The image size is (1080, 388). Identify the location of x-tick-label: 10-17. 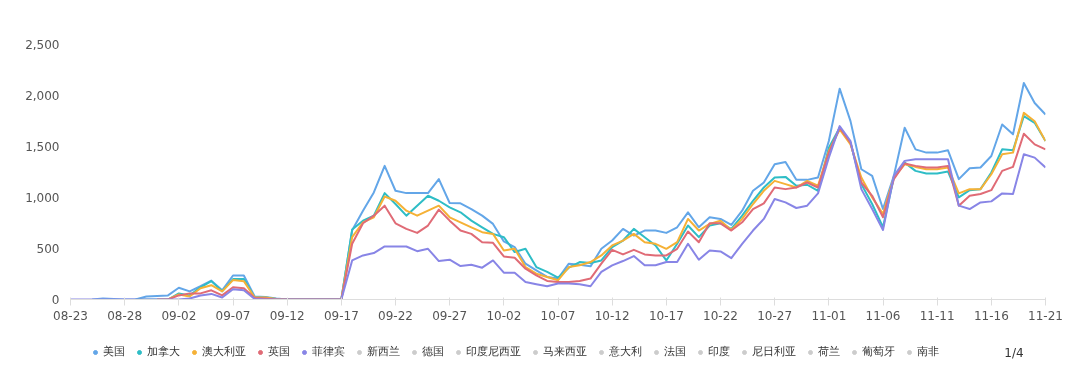
(666, 315).